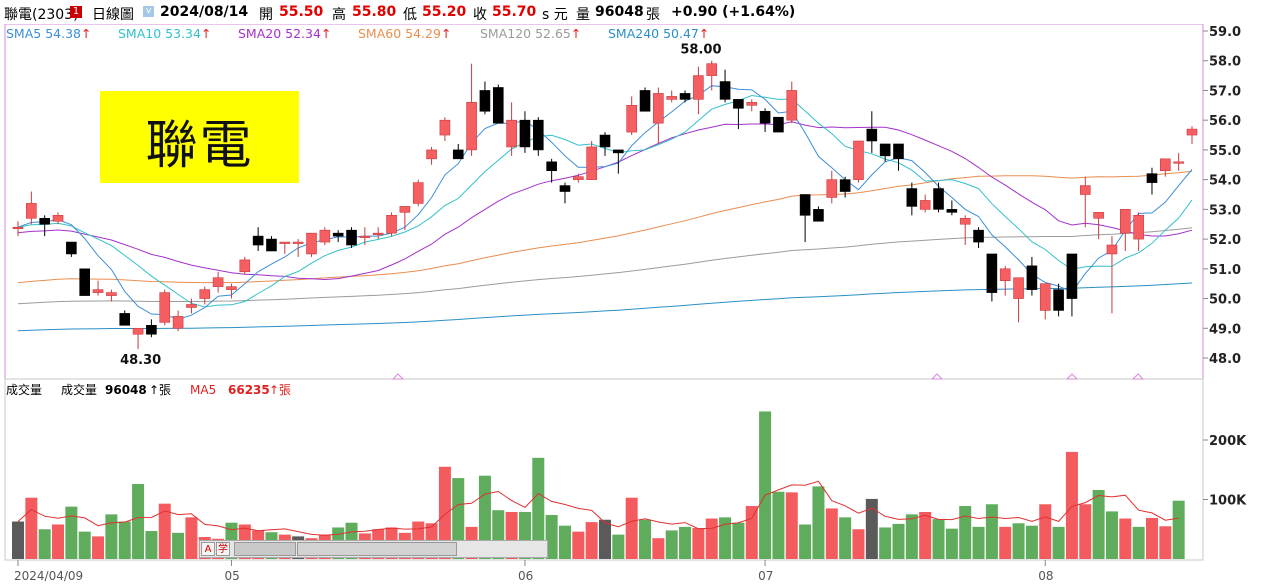 This screenshot has width=1274, height=586. I want to click on volume-ma5-line, so click(598, 508).